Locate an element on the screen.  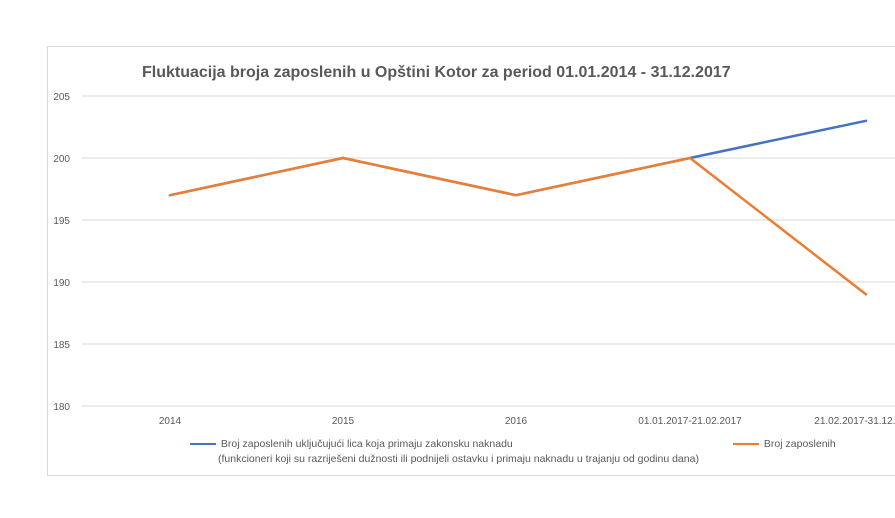
x-tick-label: 01.01.2017-21.02.2017 is located at coordinates (690, 421).